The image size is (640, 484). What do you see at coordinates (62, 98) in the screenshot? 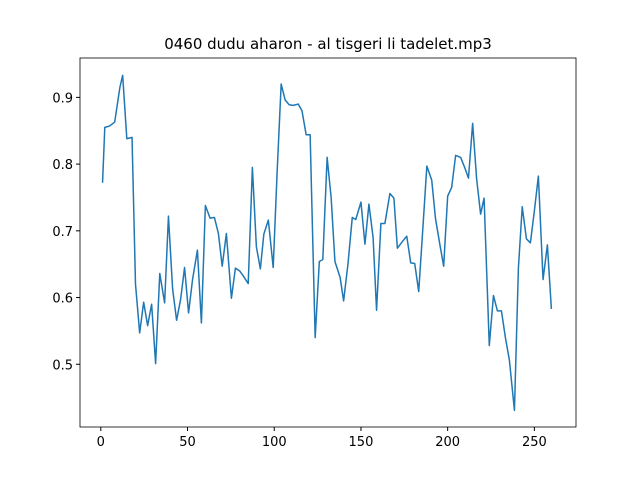
I see `y-tick-label: 0.9` at bounding box center [62, 98].